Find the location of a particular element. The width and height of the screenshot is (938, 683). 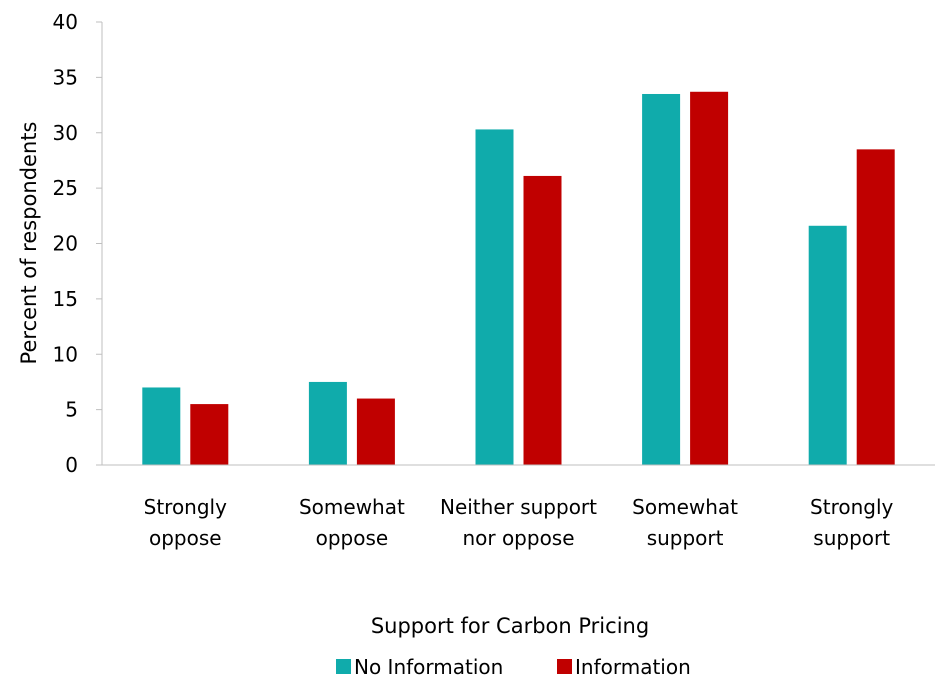

y-tick-label: 20 is located at coordinates (65, 244).